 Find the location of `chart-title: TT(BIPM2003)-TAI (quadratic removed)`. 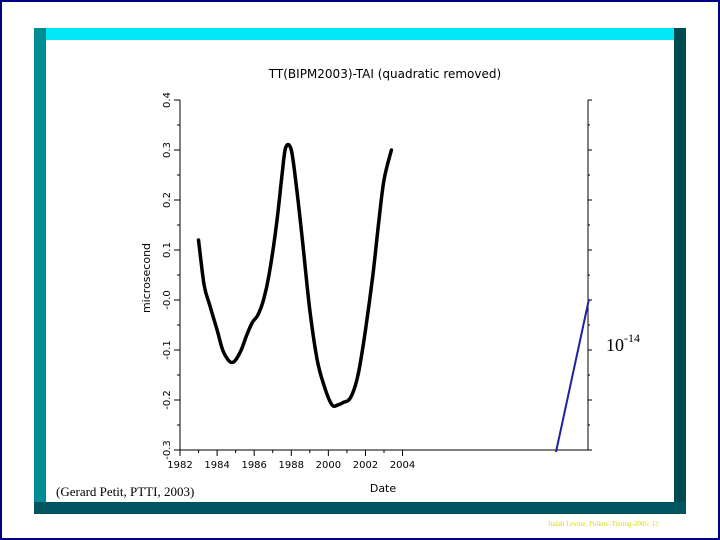

chart-title: TT(BIPM2003)-TAI (quadratic removed) is located at coordinates (384, 74).